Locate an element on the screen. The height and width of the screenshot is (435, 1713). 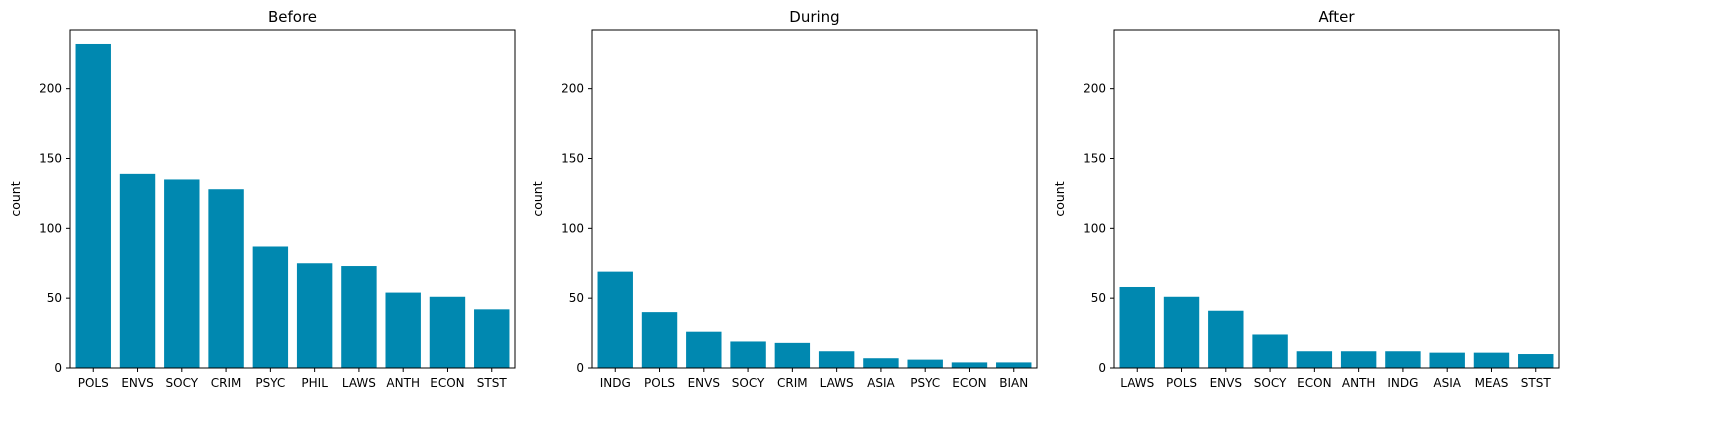
x-tick-label: MEAS is located at coordinates (1492, 383).